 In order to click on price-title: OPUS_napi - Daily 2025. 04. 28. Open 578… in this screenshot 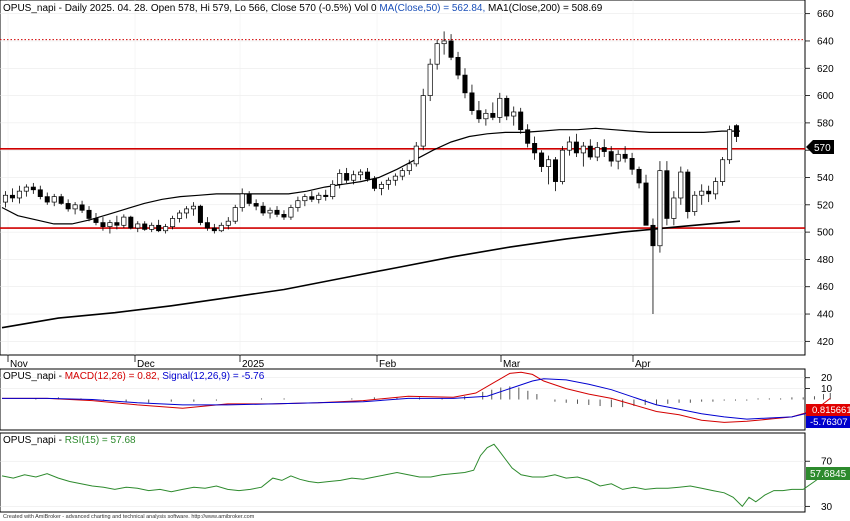, I will do `click(303, 8)`.